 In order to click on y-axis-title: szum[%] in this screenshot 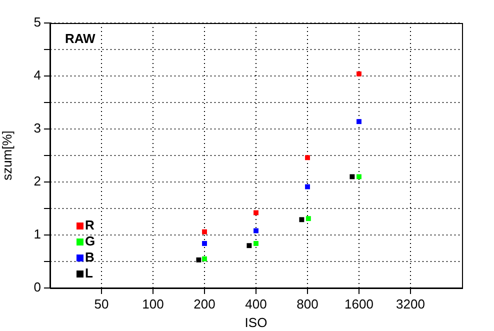, I will do `click(7, 155)`.